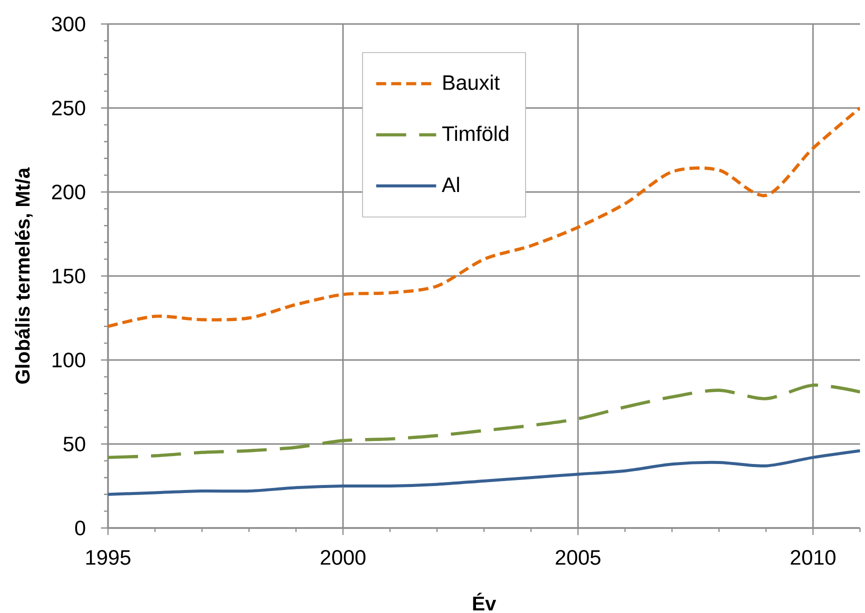 Image resolution: width=865 pixels, height=613 pixels. What do you see at coordinates (450, 184) in the screenshot?
I see `legend-label: Al` at bounding box center [450, 184].